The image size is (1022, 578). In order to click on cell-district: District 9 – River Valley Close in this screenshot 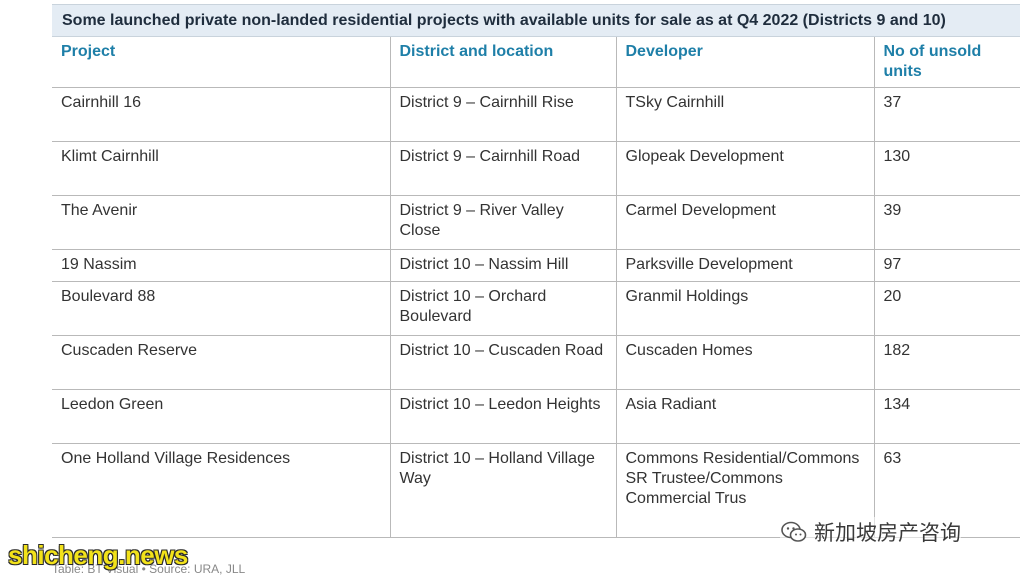, I will do `click(503, 222)`.